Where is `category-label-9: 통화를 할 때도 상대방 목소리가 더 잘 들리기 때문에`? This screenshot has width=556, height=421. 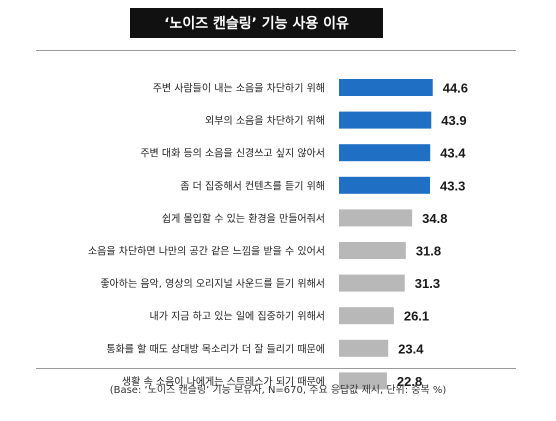
category-label-9: 통화를 할 때도 상대방 목소리가 더 잘 들리기 때문에 is located at coordinates (215, 349).